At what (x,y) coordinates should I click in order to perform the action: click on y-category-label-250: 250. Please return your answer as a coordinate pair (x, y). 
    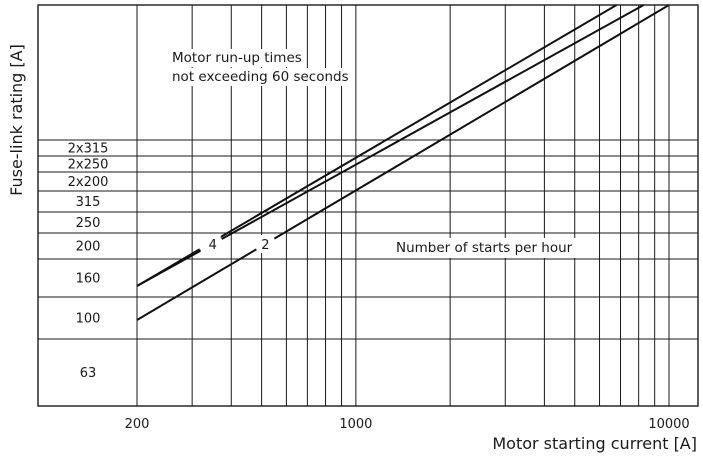
    Looking at the image, I should click on (88, 223).